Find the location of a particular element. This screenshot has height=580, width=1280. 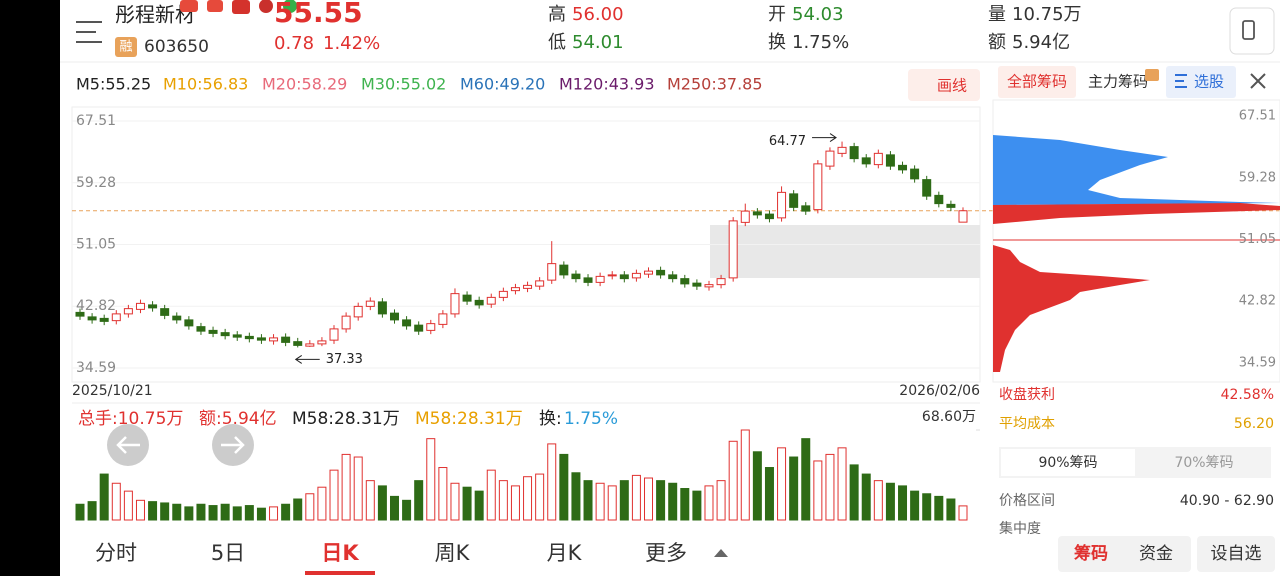

x-end: 2026/02/06 is located at coordinates (939, 391).